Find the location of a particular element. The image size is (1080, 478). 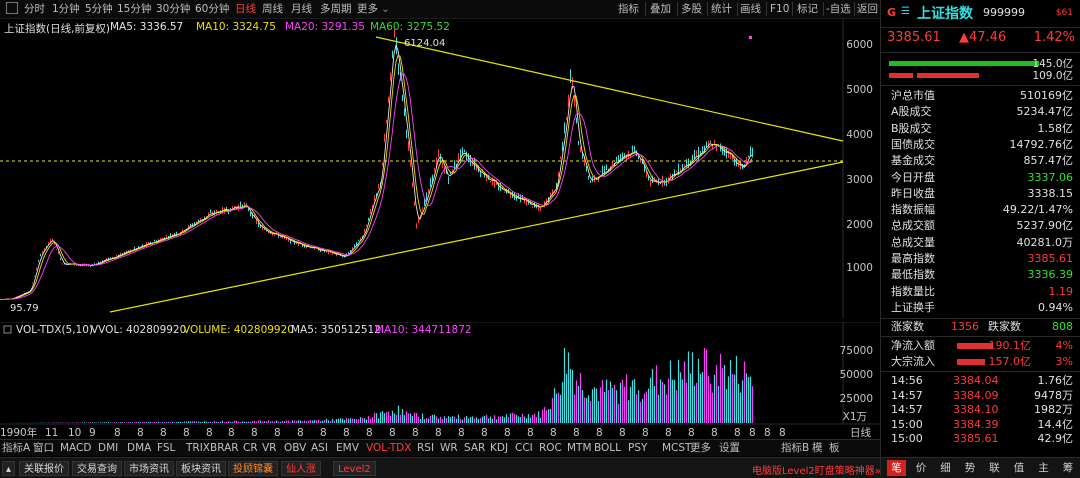

expand-icon: ▴ is located at coordinates (9, 468).